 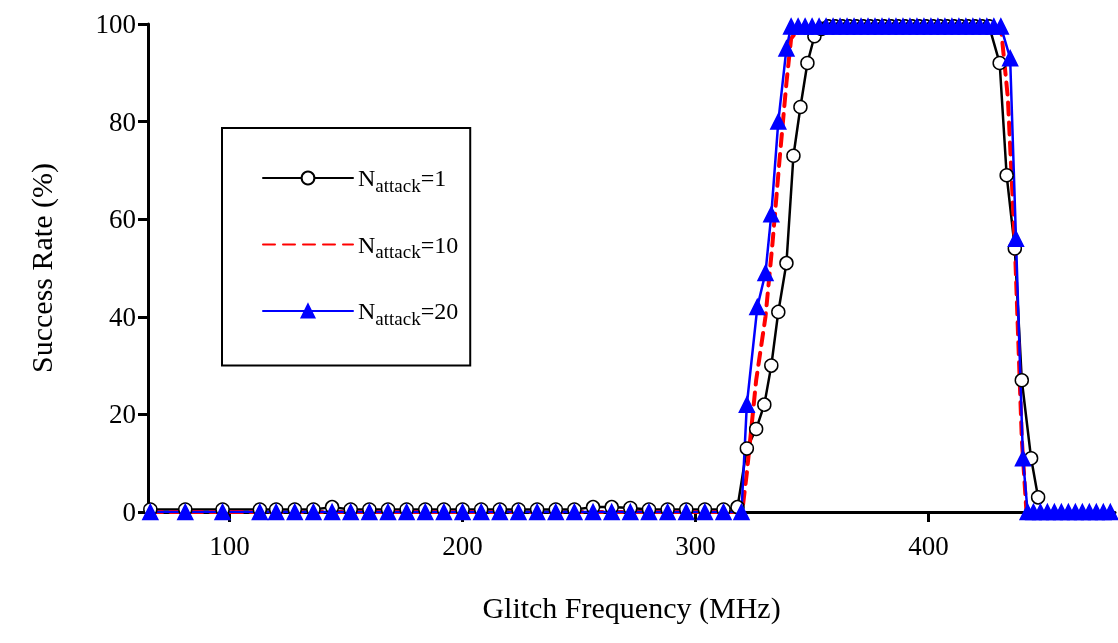 I want to click on y-tick-label: 40, so click(x=122, y=316).